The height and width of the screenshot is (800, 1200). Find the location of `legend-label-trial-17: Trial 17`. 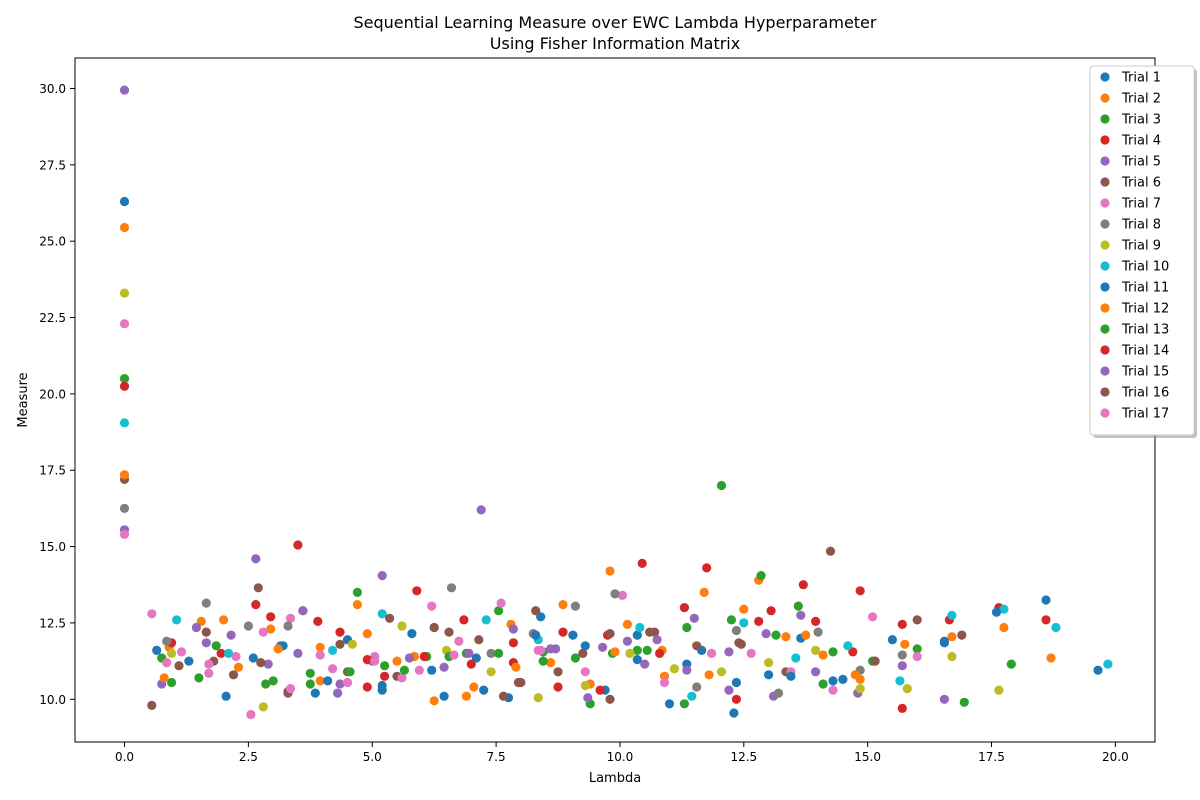

legend-label-trial-17: Trial 17 is located at coordinates (1145, 414).